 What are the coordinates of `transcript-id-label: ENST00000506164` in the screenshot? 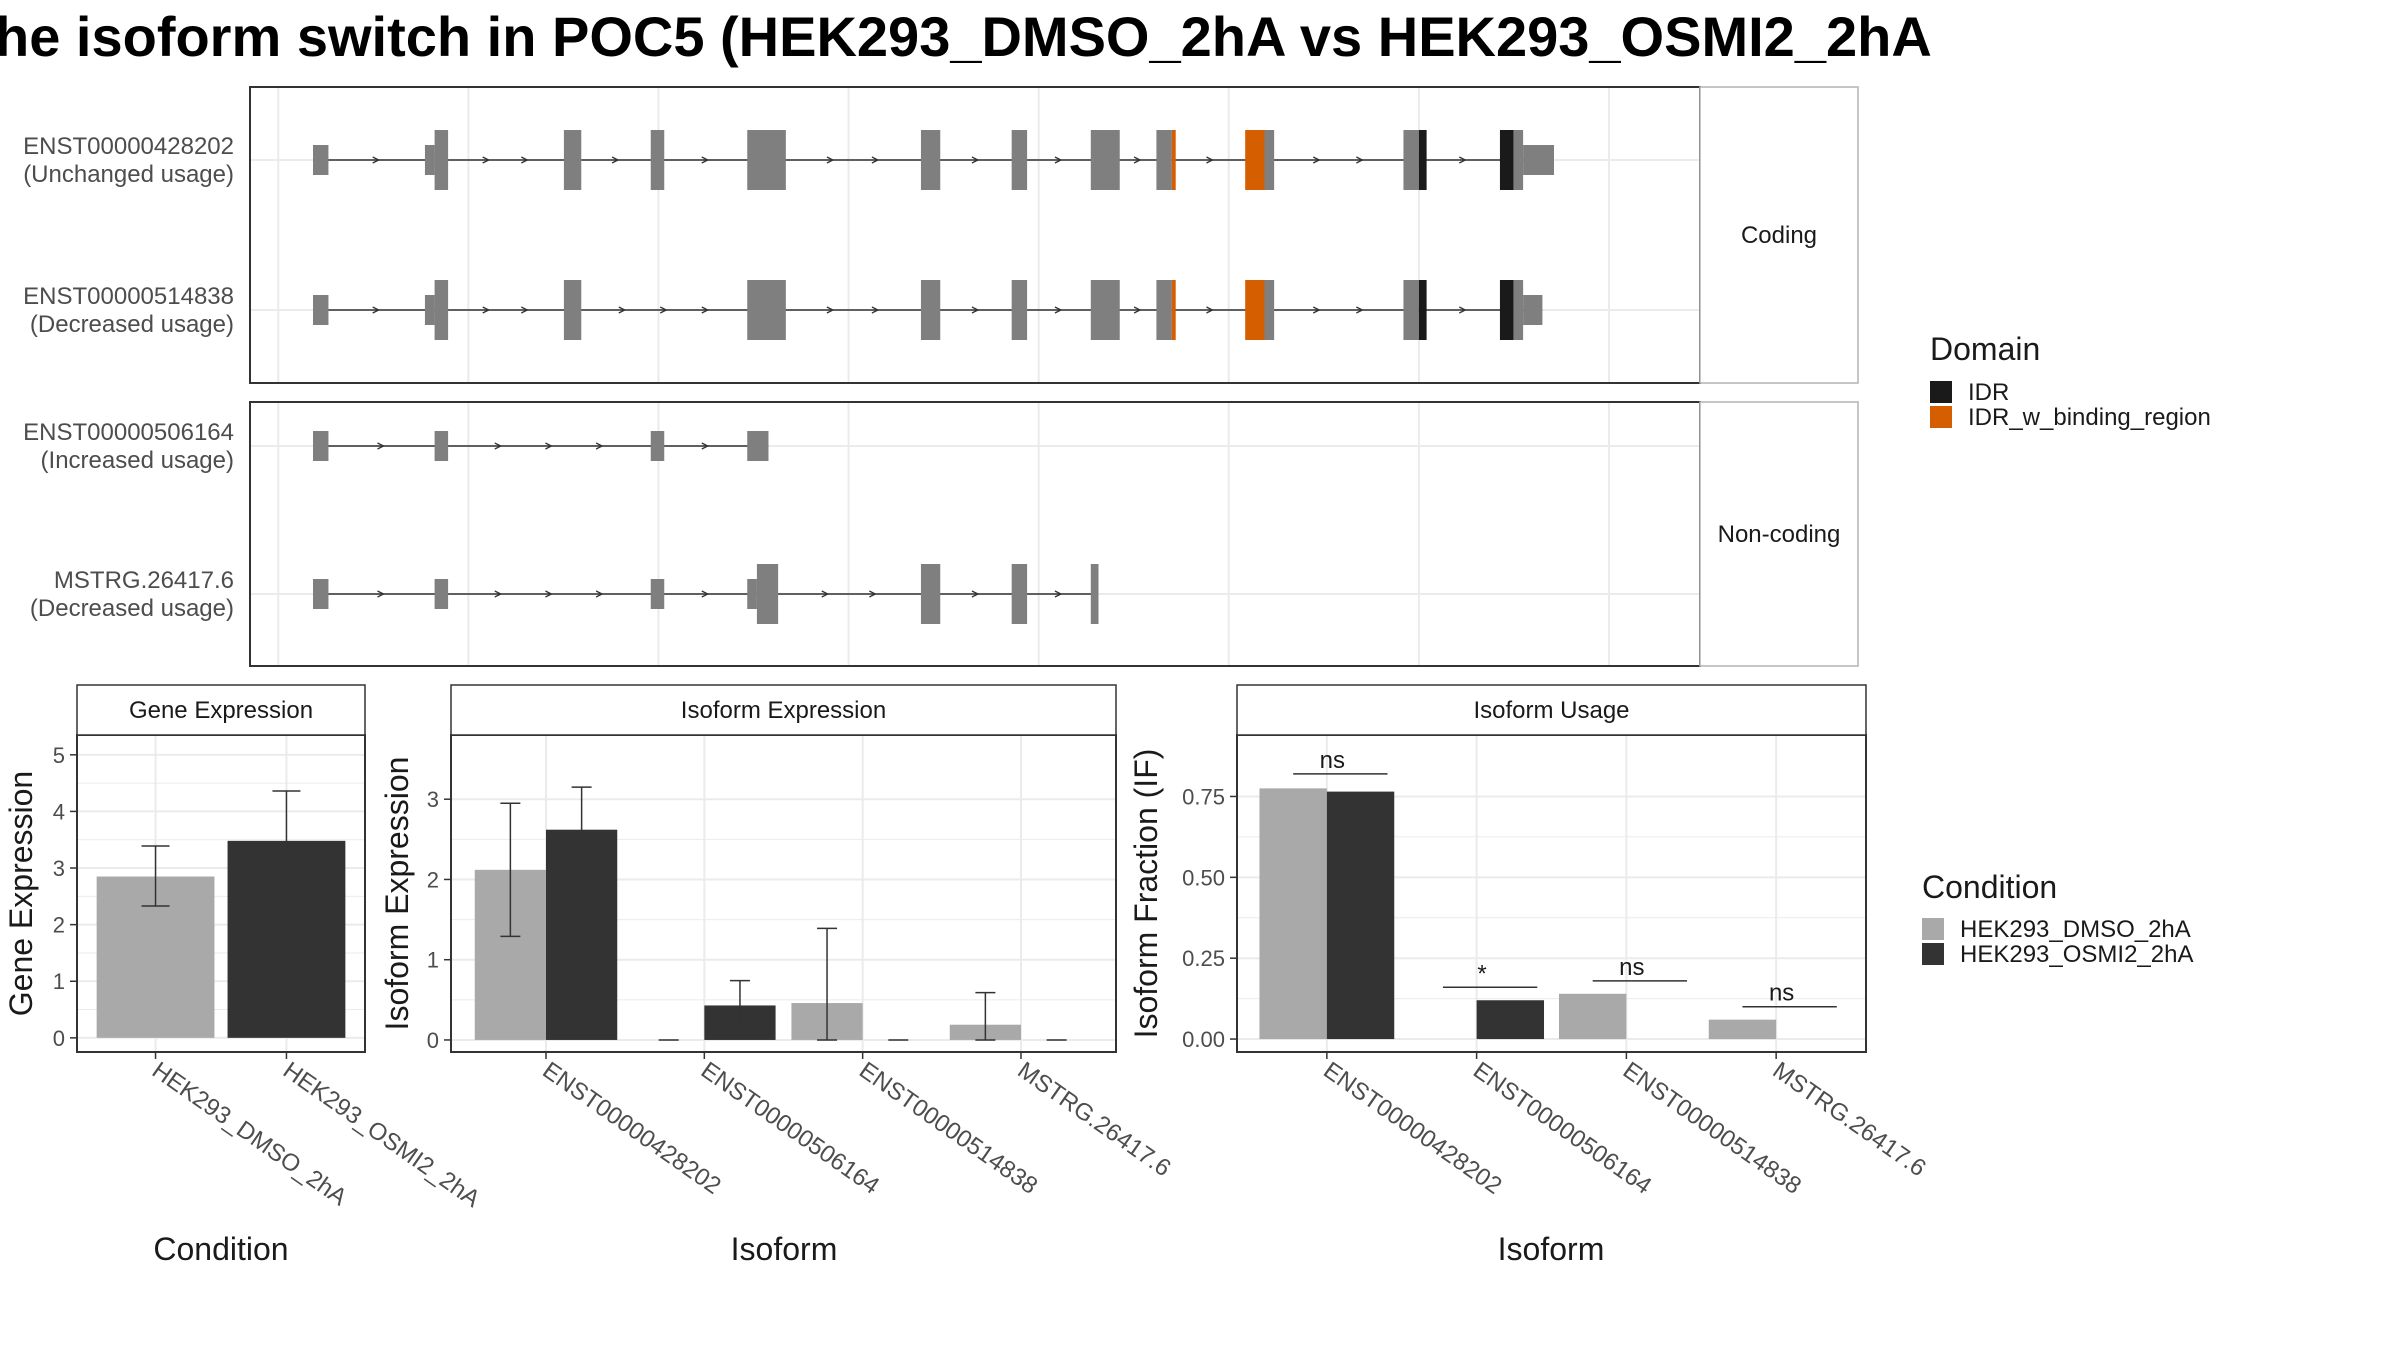 It's located at (128, 432).